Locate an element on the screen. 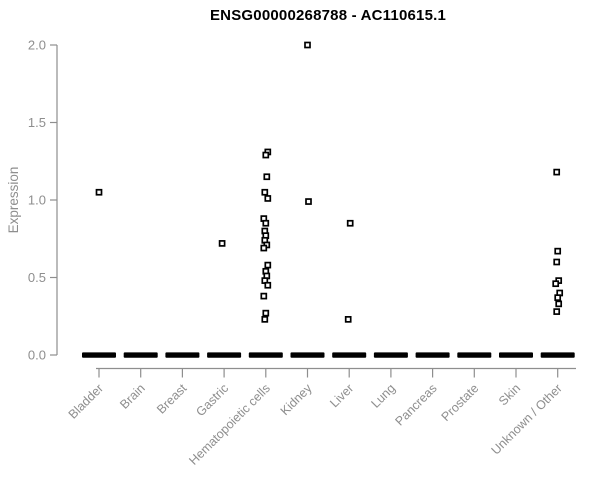 The image size is (600, 500). x-tick-label: Kidney is located at coordinates (296, 399).